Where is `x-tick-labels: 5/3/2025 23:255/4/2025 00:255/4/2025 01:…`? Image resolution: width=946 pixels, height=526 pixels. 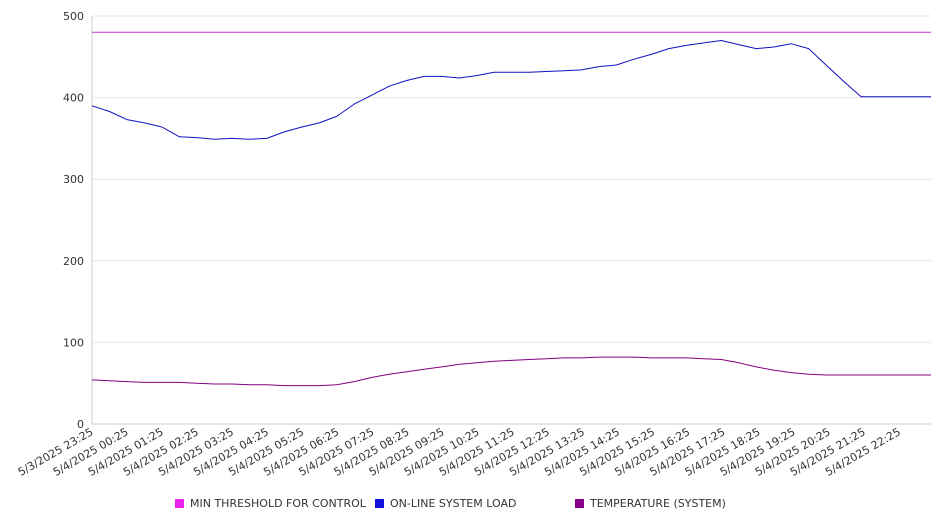 x-tick-labels: 5/3/2025 23:255/4/2025 00:255/4/2025 01:… is located at coordinates (459, 452).